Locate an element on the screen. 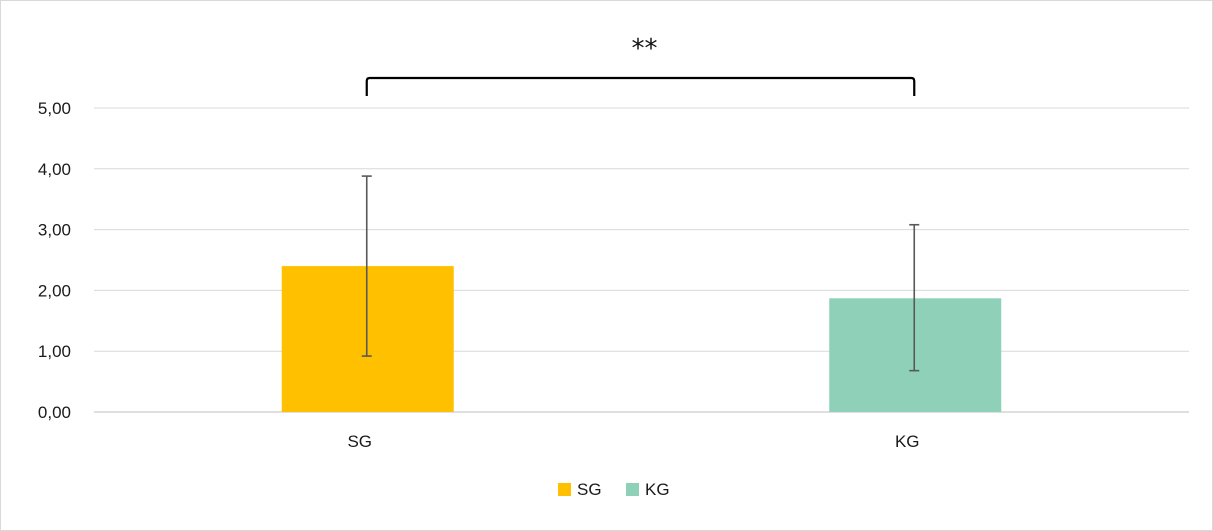 Image resolution: width=1213 pixels, height=531 pixels. legend: SG KG is located at coordinates (614, 489).